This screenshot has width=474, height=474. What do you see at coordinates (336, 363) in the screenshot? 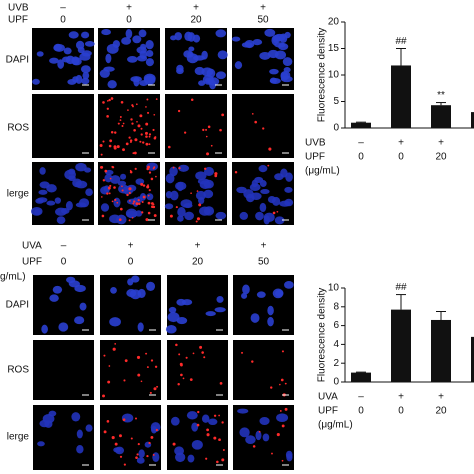
I see `y-tick-label: 2` at bounding box center [336, 363].